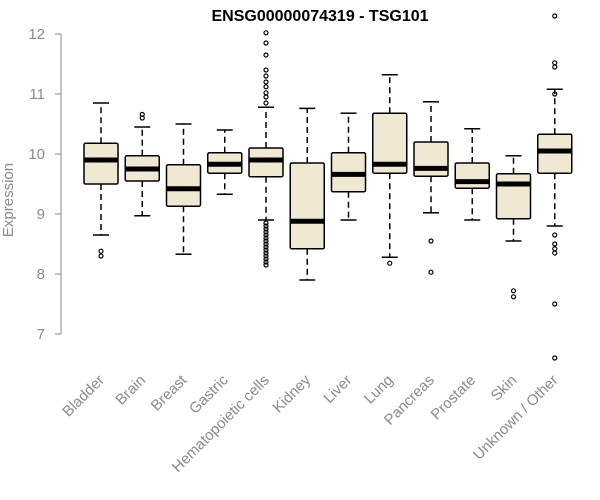 The height and width of the screenshot is (500, 600). Describe the element at coordinates (504, 388) in the screenshot. I see `x-category-label: Skin` at that location.